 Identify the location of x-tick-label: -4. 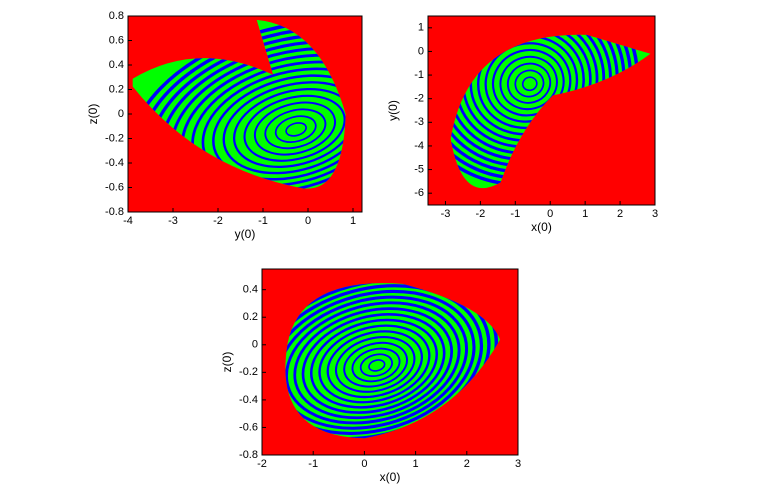
(128, 221).